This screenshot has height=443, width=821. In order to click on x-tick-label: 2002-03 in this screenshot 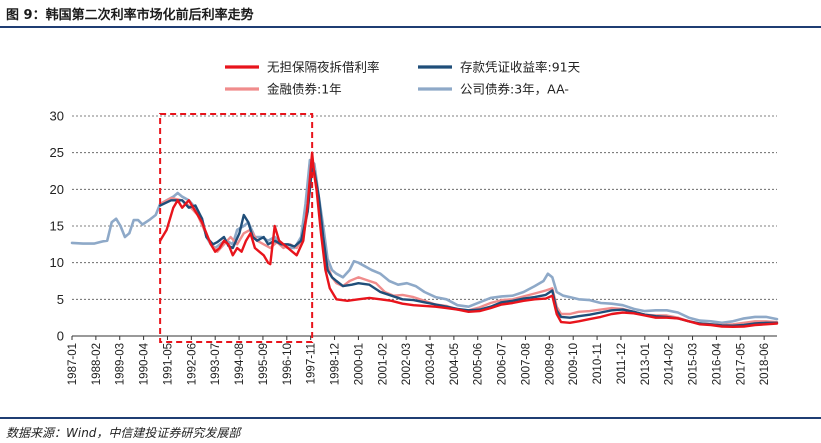, I will do `click(407, 364)`.